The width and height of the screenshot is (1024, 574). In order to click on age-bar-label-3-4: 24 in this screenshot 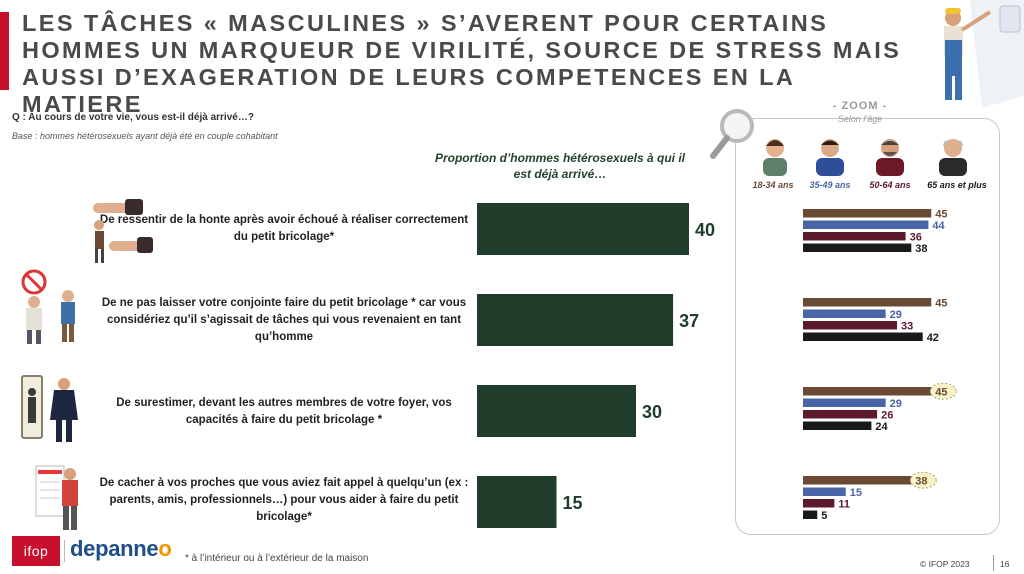, I will do `click(881, 427)`.